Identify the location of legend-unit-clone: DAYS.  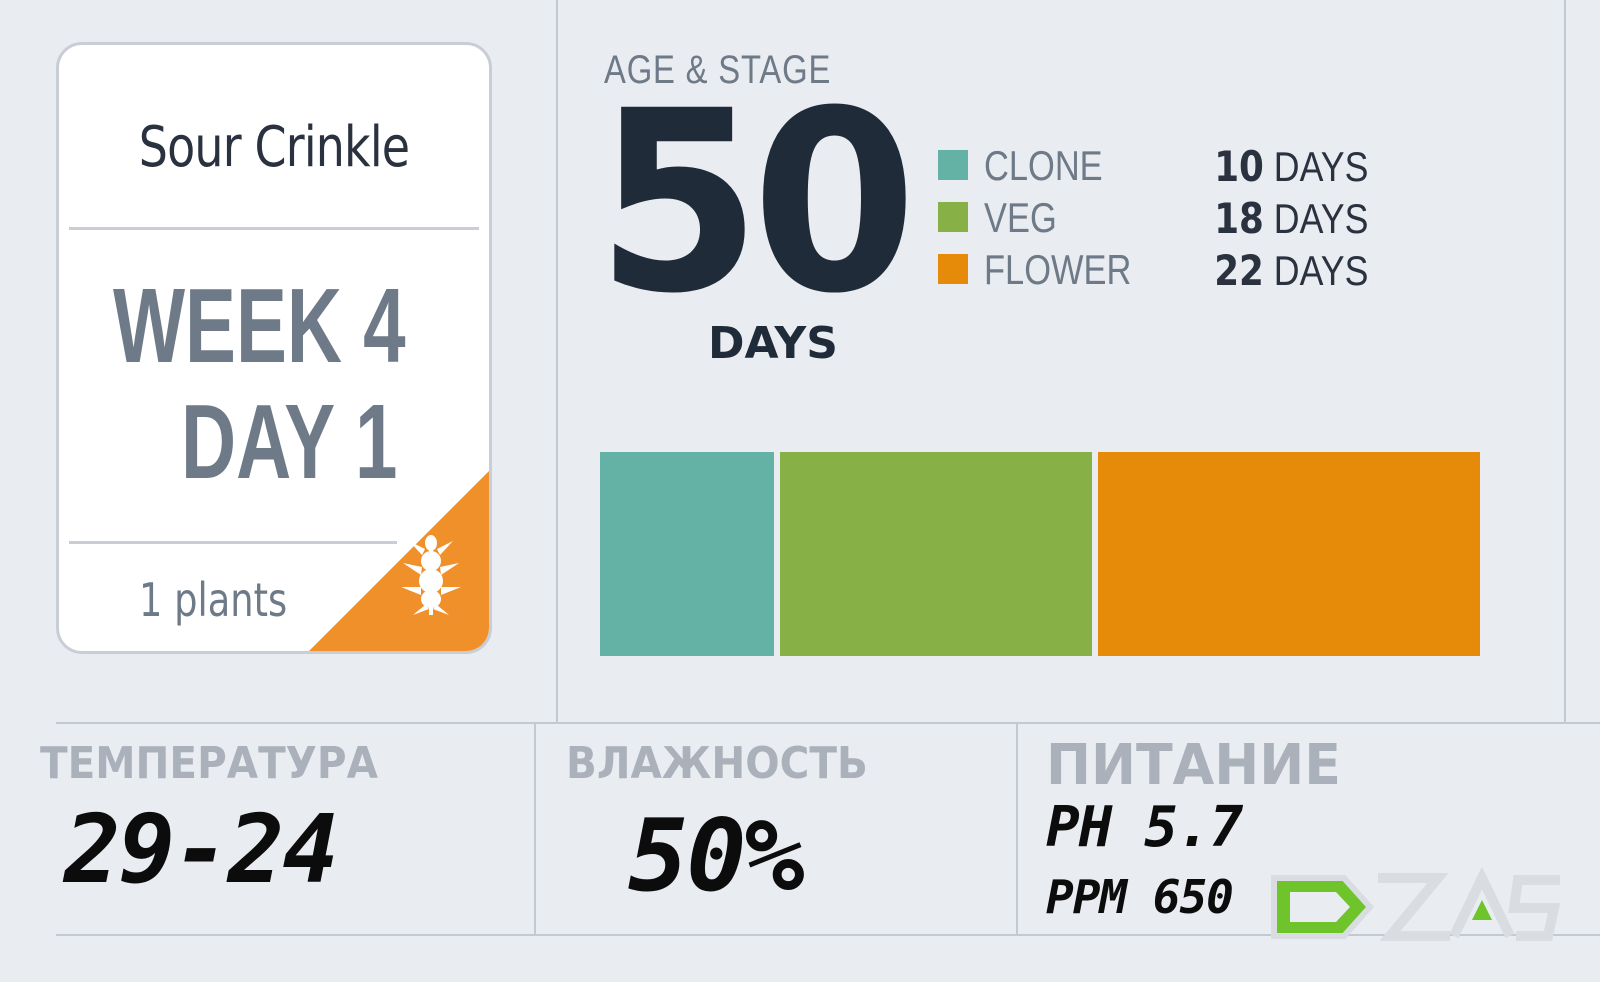
(1315, 166).